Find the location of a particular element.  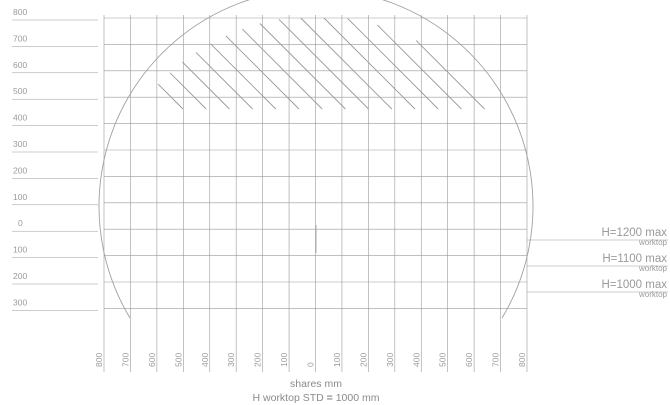

footer-worktop-std: H worktop STD = 1000 mm is located at coordinates (316, 398).